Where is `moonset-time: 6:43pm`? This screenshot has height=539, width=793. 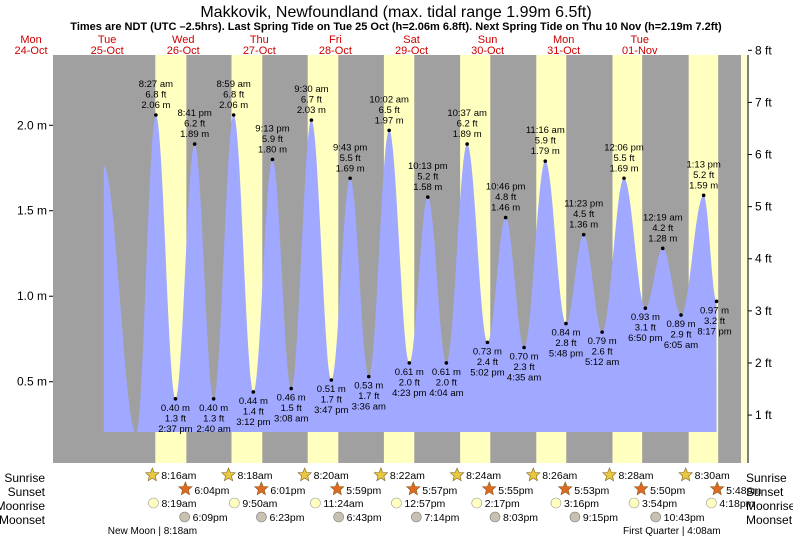
moonset-time: 6:43pm is located at coordinates (364, 518).